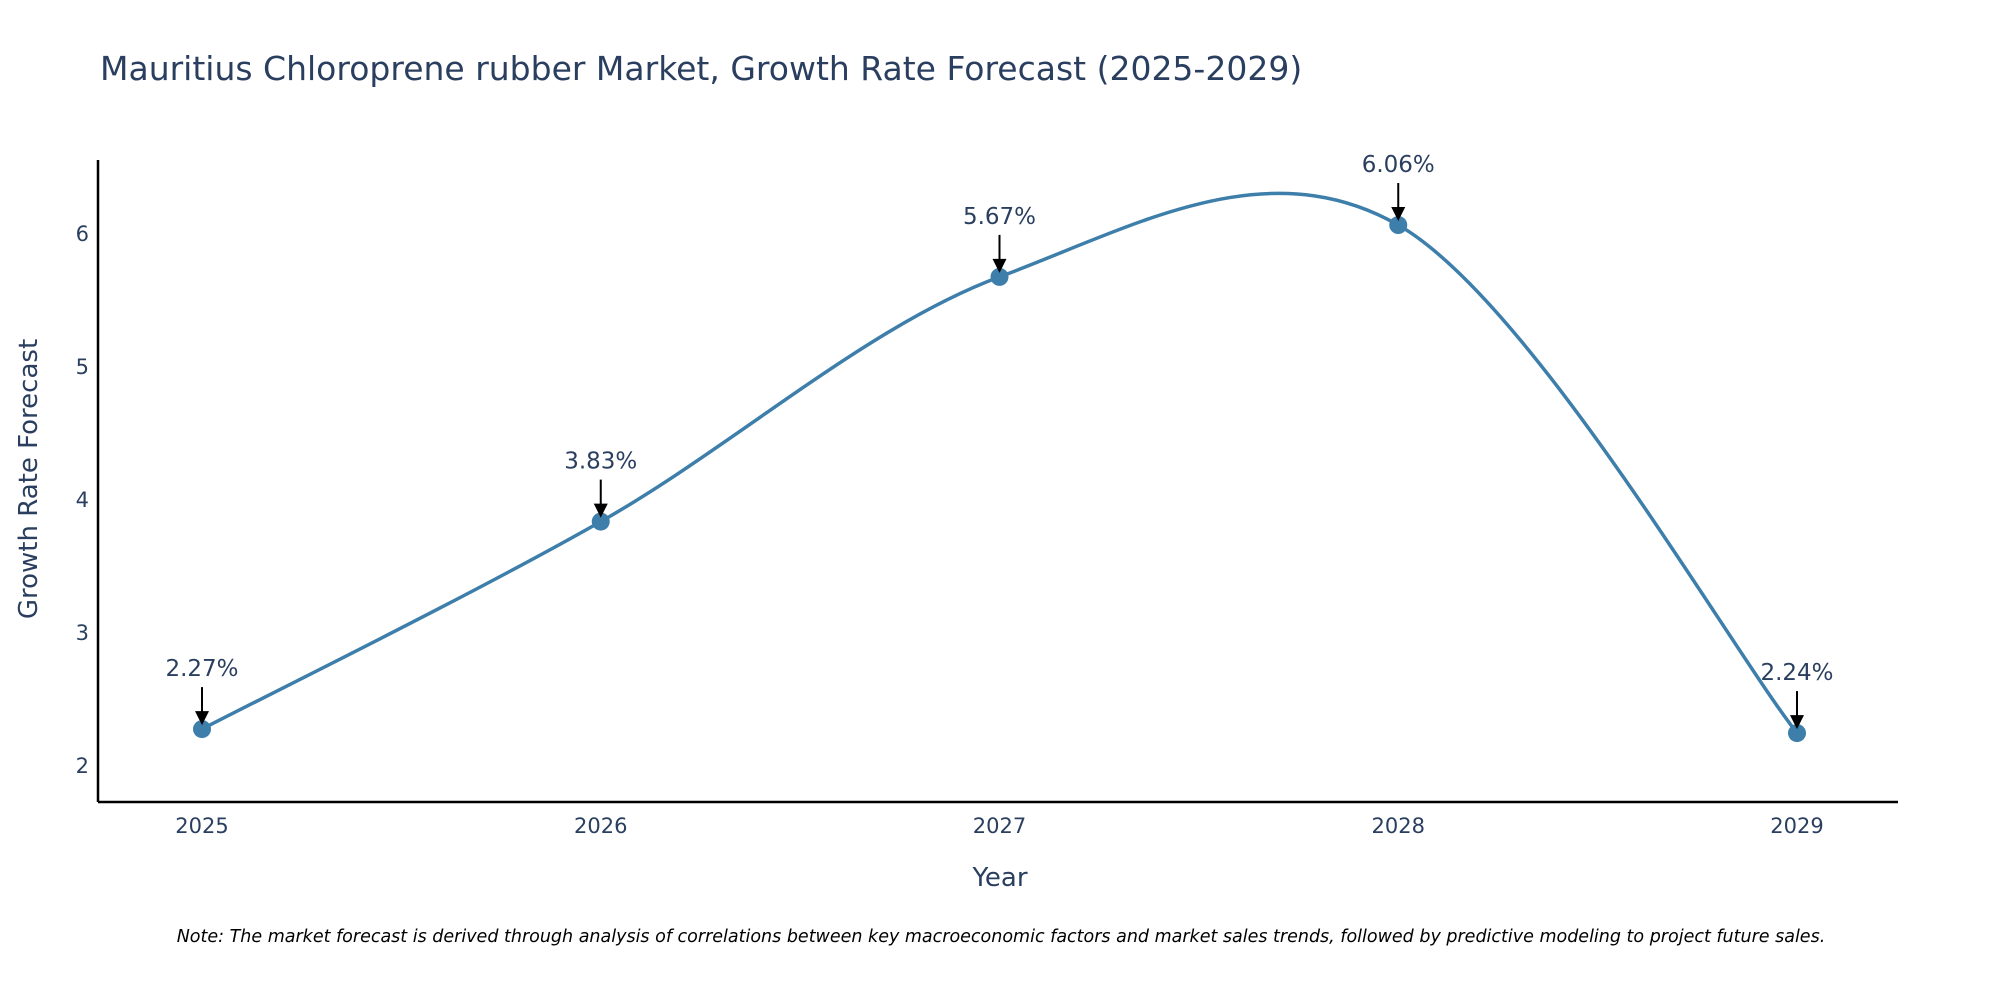 This screenshot has width=2000, height=1000. Describe the element at coordinates (201, 826) in the screenshot. I see `x-tick-label: 2025` at that location.